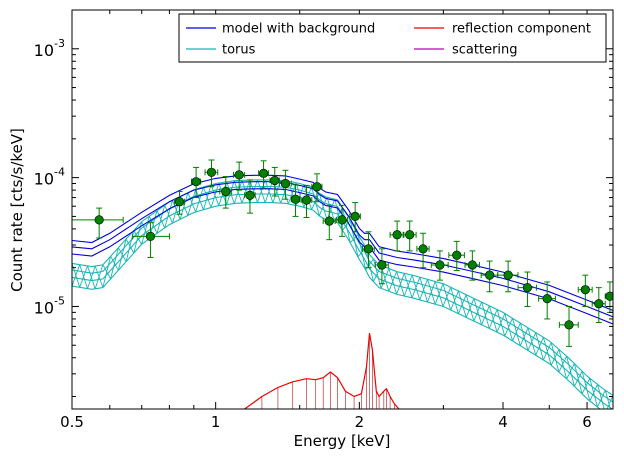 The image size is (624, 459). I want to click on x-tick-label: 1, so click(216, 422).